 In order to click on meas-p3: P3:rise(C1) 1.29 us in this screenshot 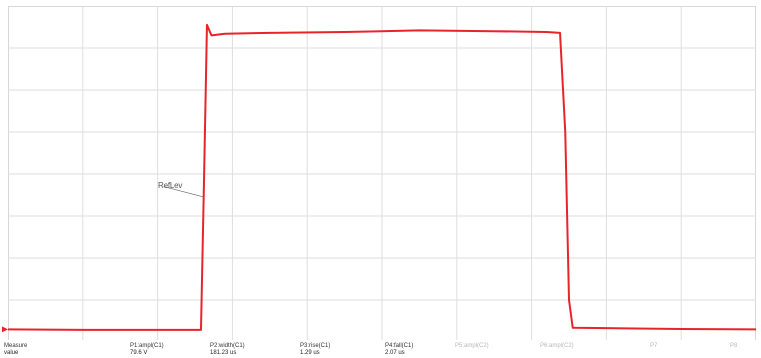, I will do `click(315, 350)`.